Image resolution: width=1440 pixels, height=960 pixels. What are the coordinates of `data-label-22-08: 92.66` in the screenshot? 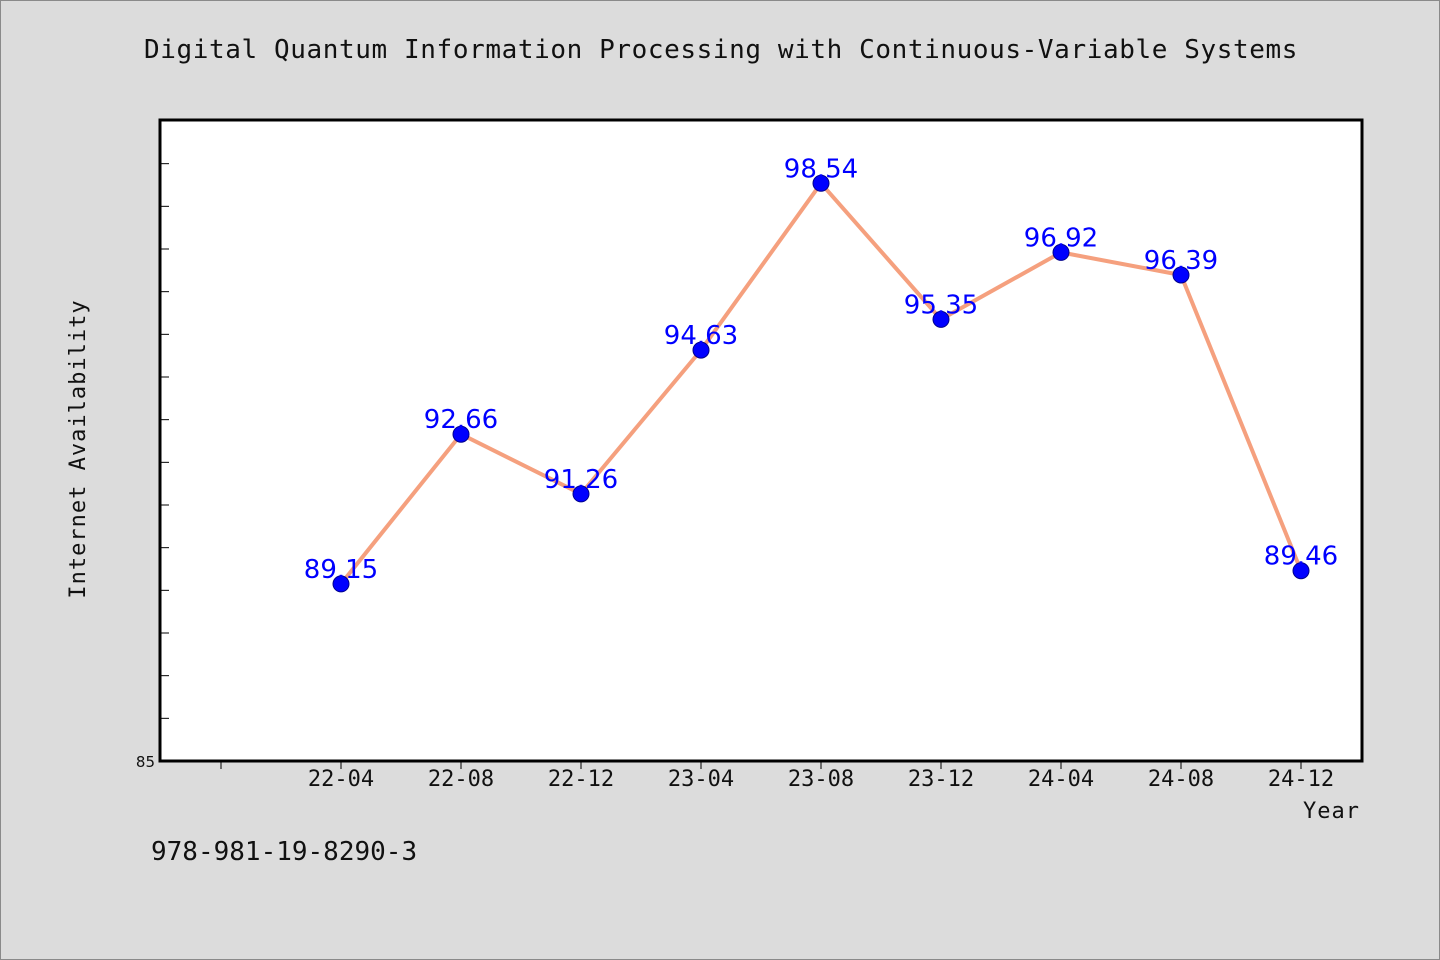 It's located at (461, 420).